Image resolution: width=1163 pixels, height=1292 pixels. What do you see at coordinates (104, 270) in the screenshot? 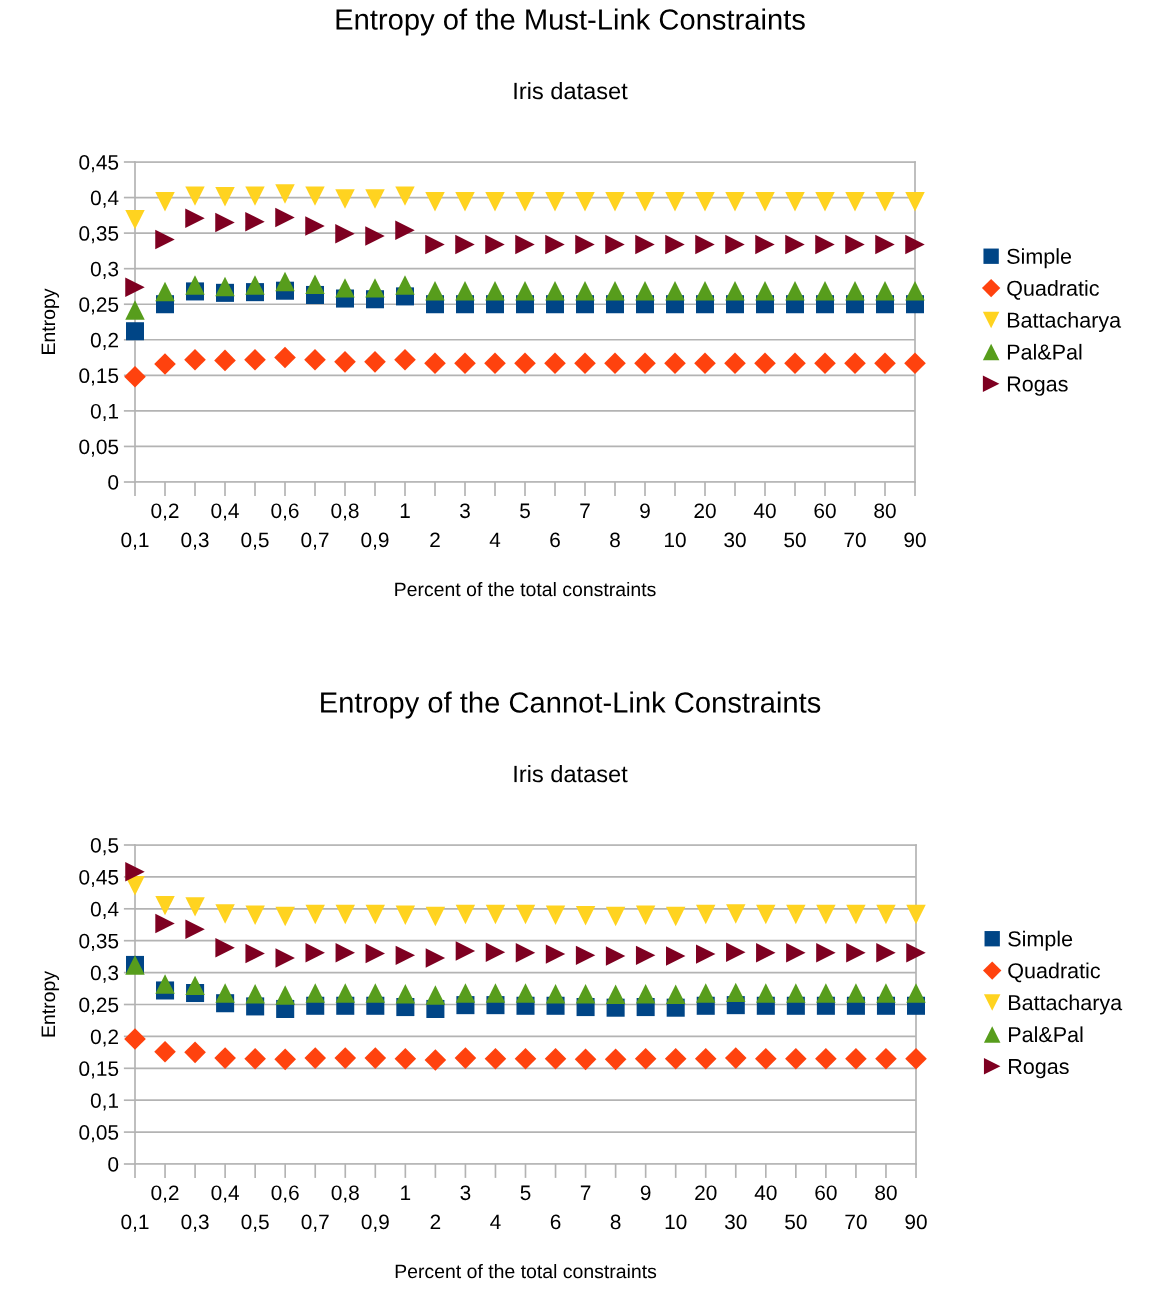
I see `y-tick-label: 0,3` at bounding box center [104, 270].